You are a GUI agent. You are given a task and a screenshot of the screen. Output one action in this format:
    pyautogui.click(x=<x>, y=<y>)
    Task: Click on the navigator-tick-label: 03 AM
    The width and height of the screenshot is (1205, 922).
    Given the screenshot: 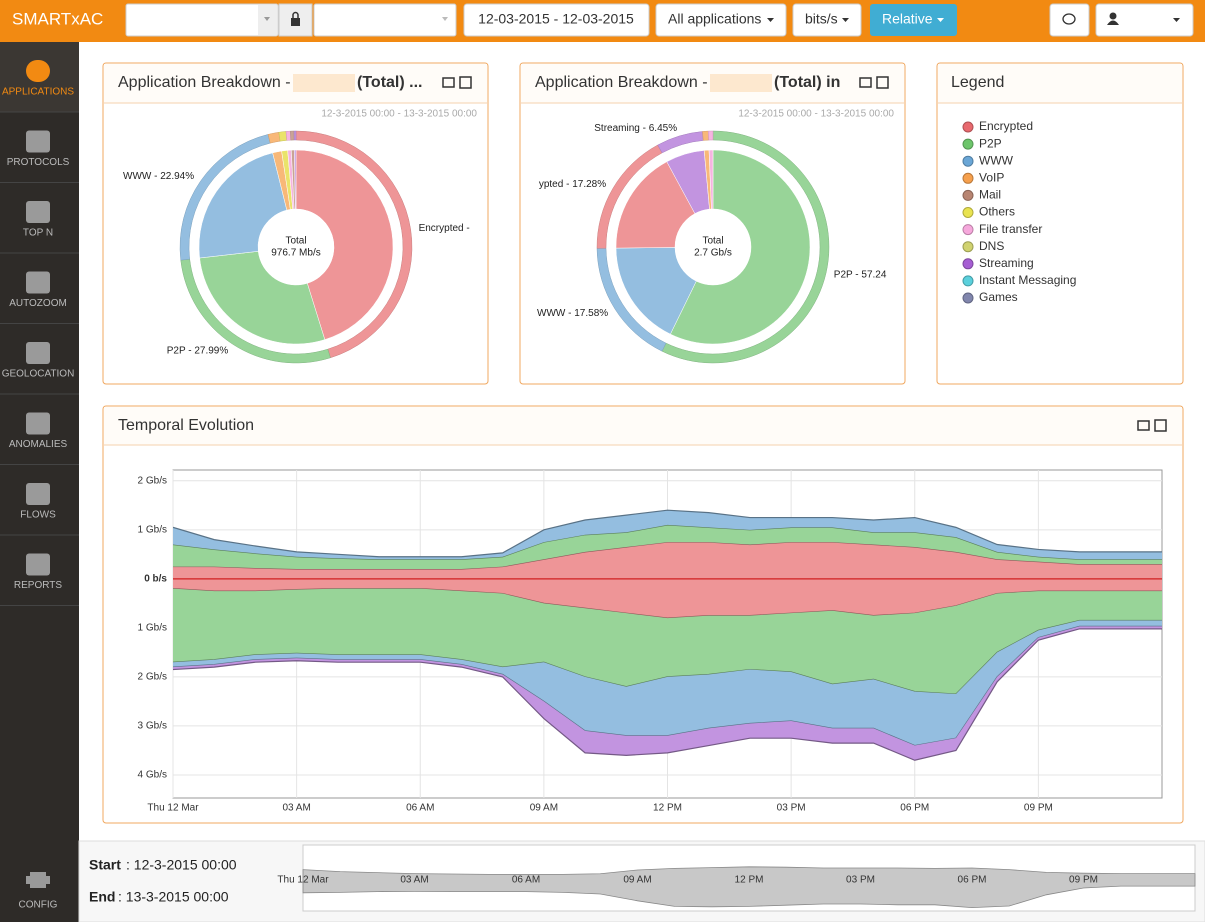 What is the action you would take?
    pyautogui.click(x=414, y=880)
    